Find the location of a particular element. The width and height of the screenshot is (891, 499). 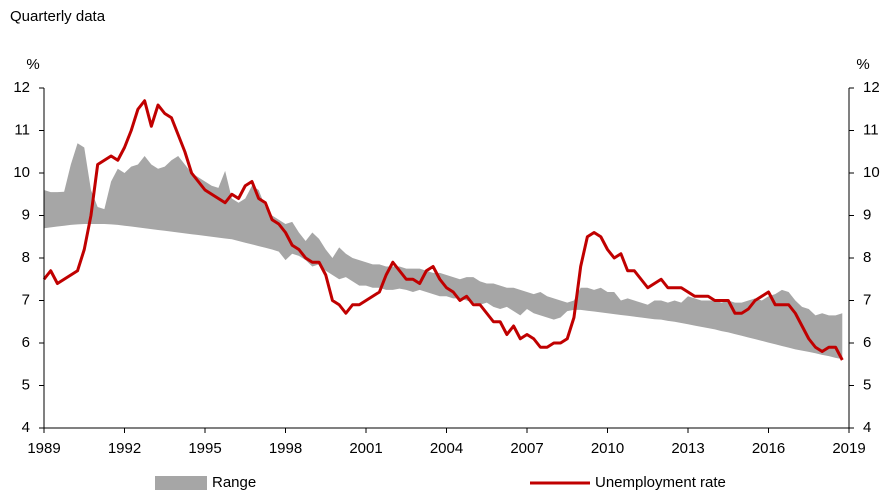

y-tick-label: 5 is located at coordinates (26, 384).